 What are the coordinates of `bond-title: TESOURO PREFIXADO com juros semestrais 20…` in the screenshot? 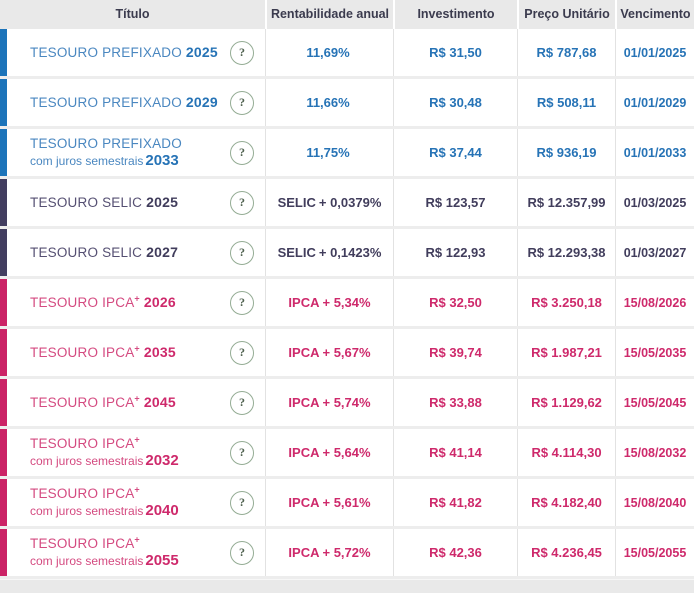 It's located at (106, 152).